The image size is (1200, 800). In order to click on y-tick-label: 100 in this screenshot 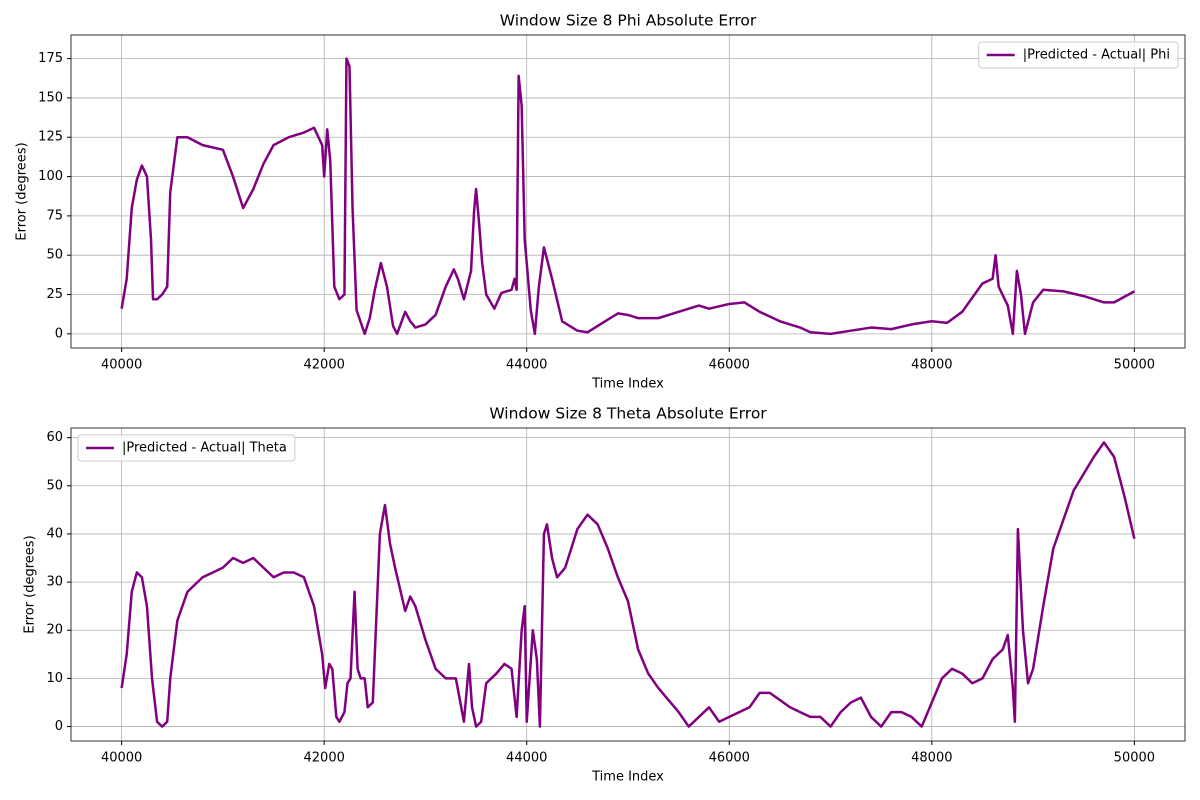, I will do `click(50, 176)`.